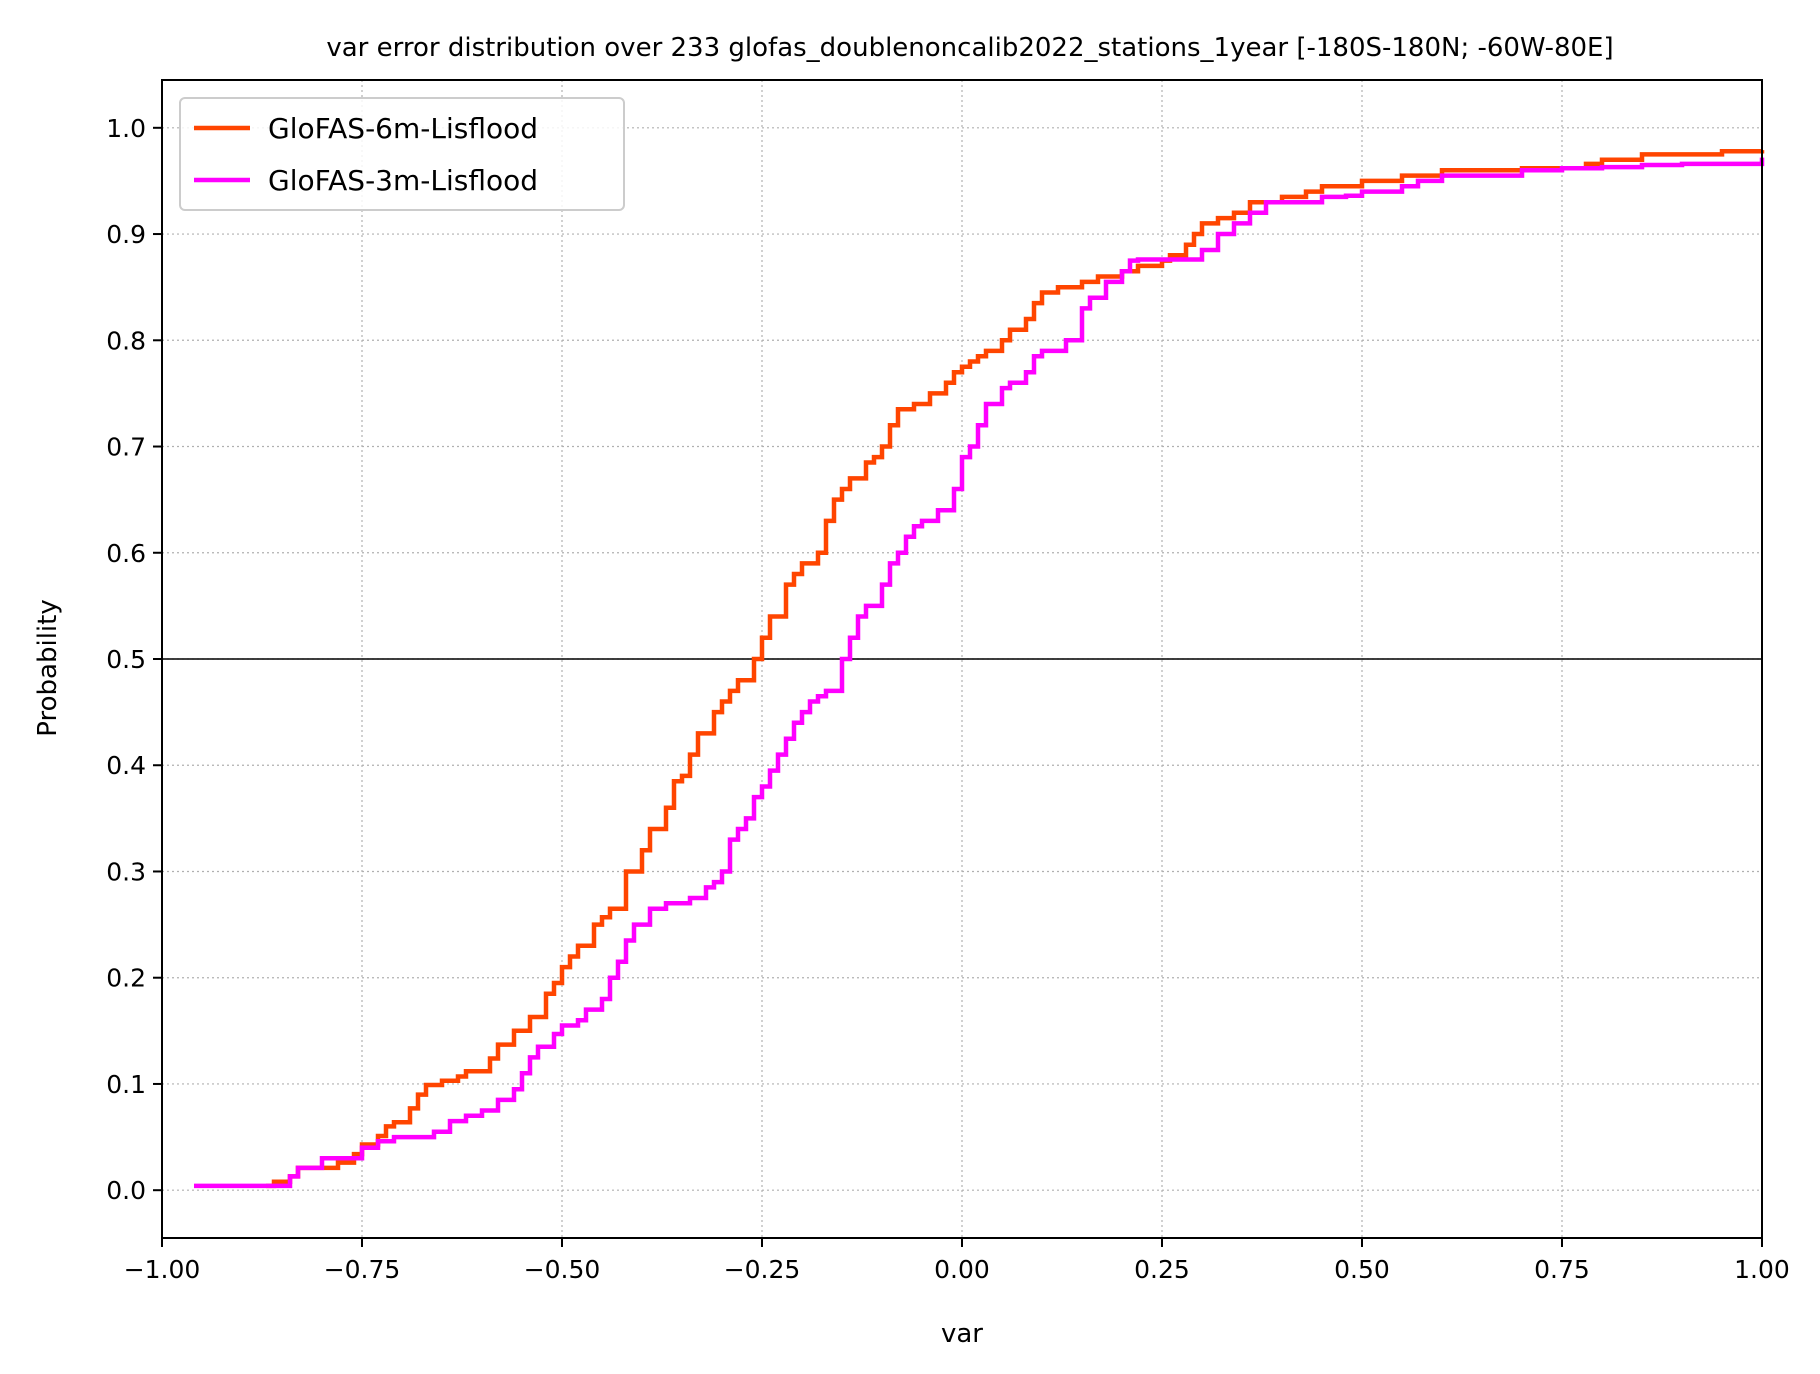 The width and height of the screenshot is (1820, 1374). What do you see at coordinates (126, 978) in the screenshot?
I see `y-tick-label: 0.2` at bounding box center [126, 978].